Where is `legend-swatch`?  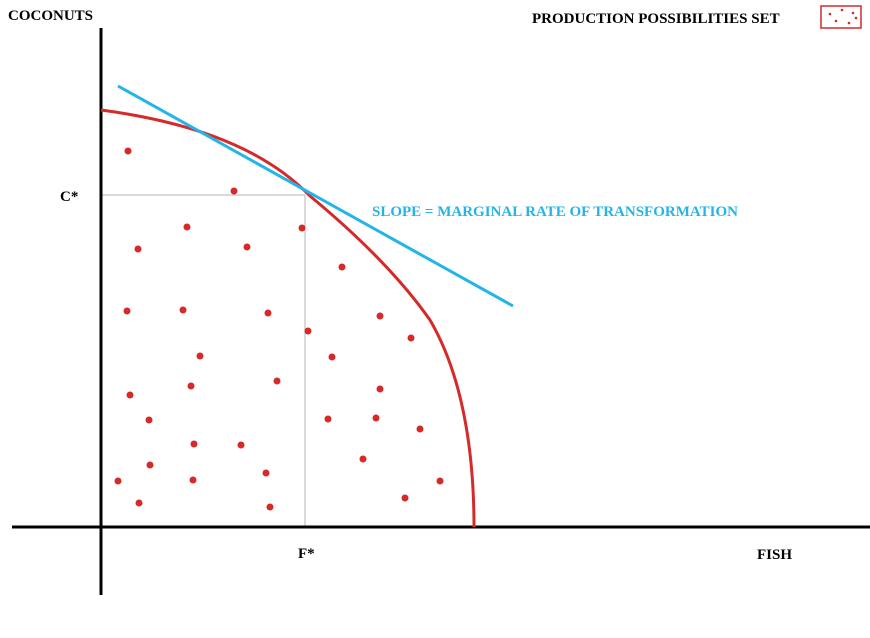
legend-swatch is located at coordinates (841, 17).